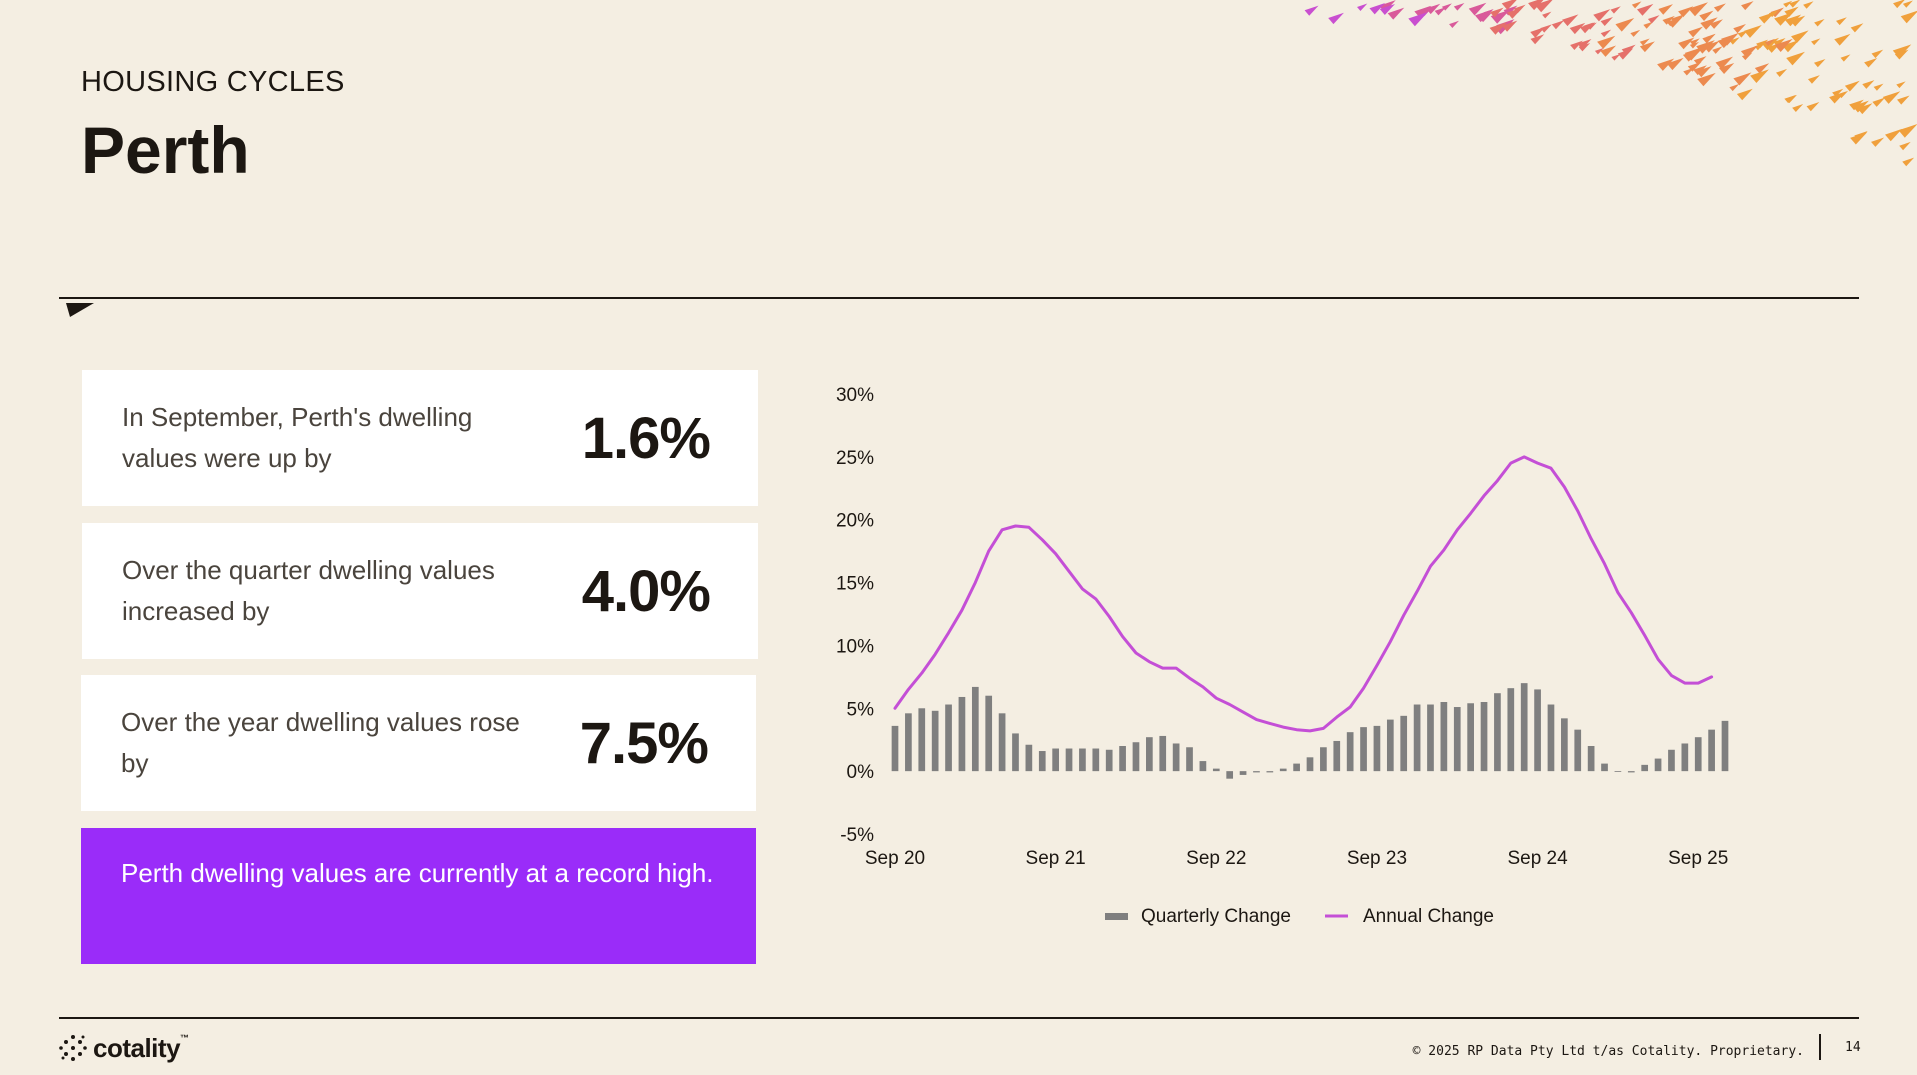 The image size is (1917, 1075). What do you see at coordinates (861, 772) in the screenshot?
I see `y-tick-label: 0%` at bounding box center [861, 772].